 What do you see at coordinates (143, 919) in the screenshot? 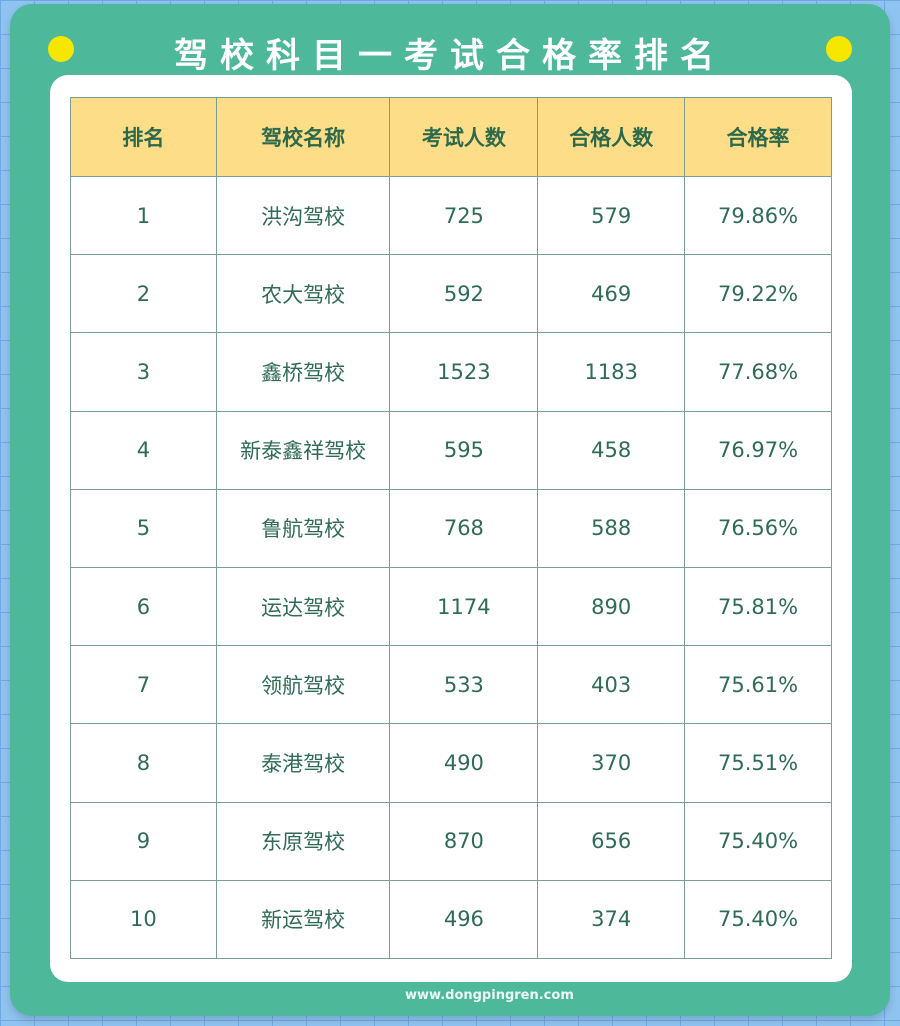
I see `table-cell: 10` at bounding box center [143, 919].